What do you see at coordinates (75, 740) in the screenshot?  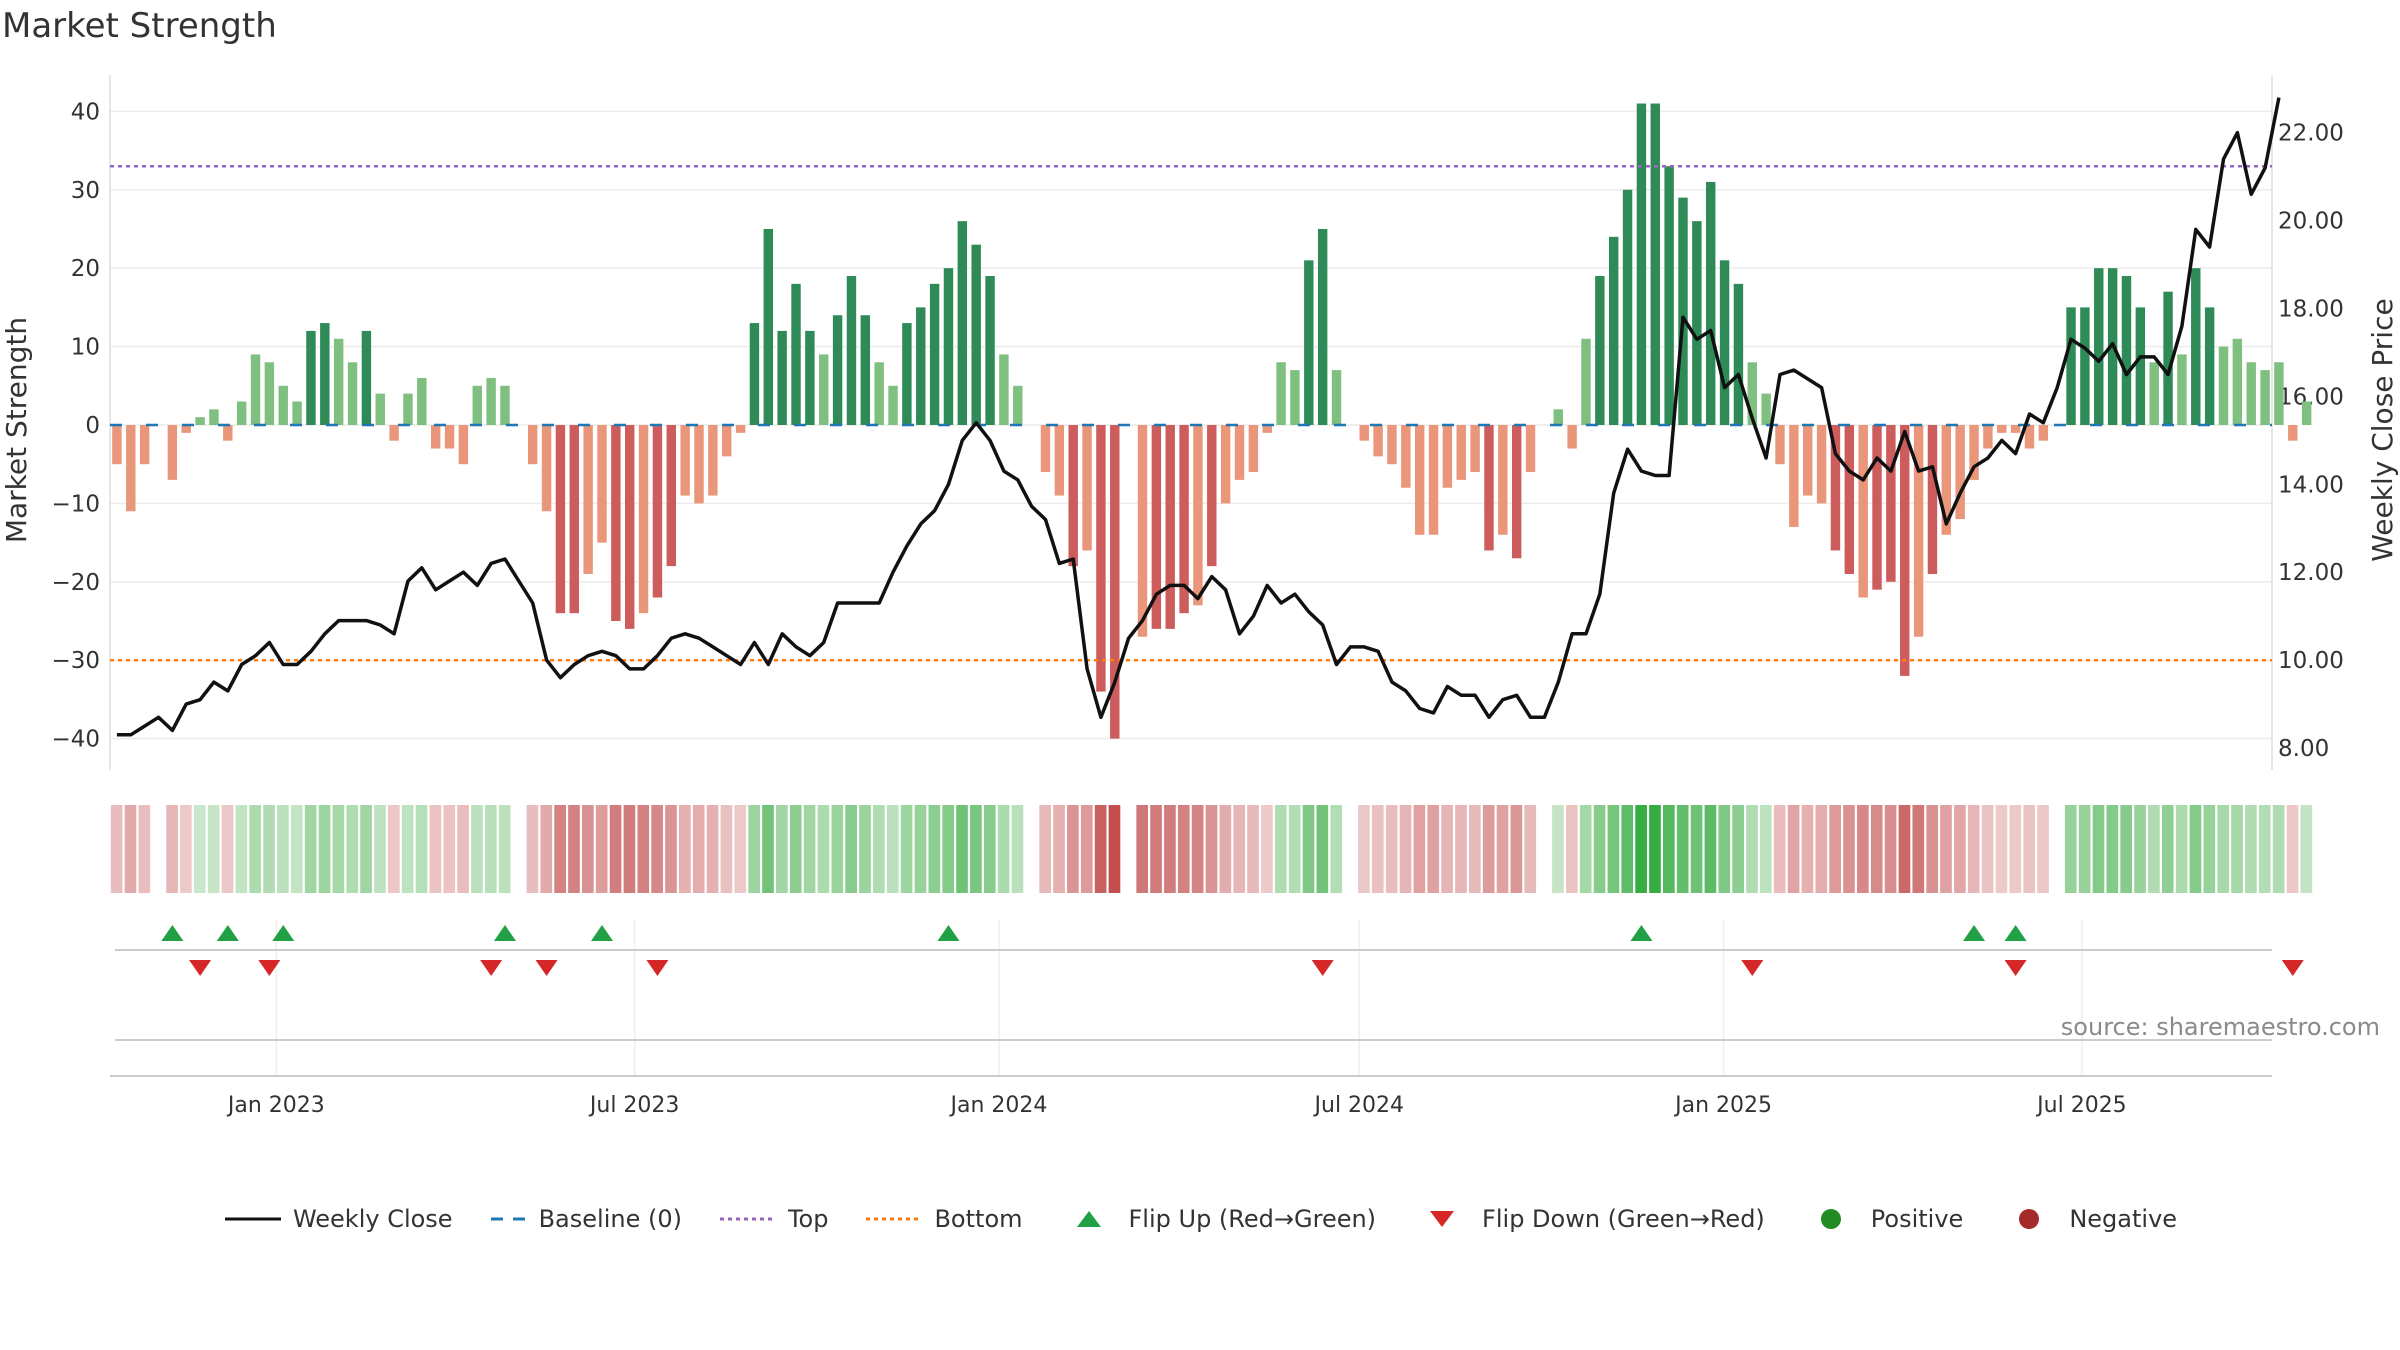 I see `left-tick-label: −40` at bounding box center [75, 740].